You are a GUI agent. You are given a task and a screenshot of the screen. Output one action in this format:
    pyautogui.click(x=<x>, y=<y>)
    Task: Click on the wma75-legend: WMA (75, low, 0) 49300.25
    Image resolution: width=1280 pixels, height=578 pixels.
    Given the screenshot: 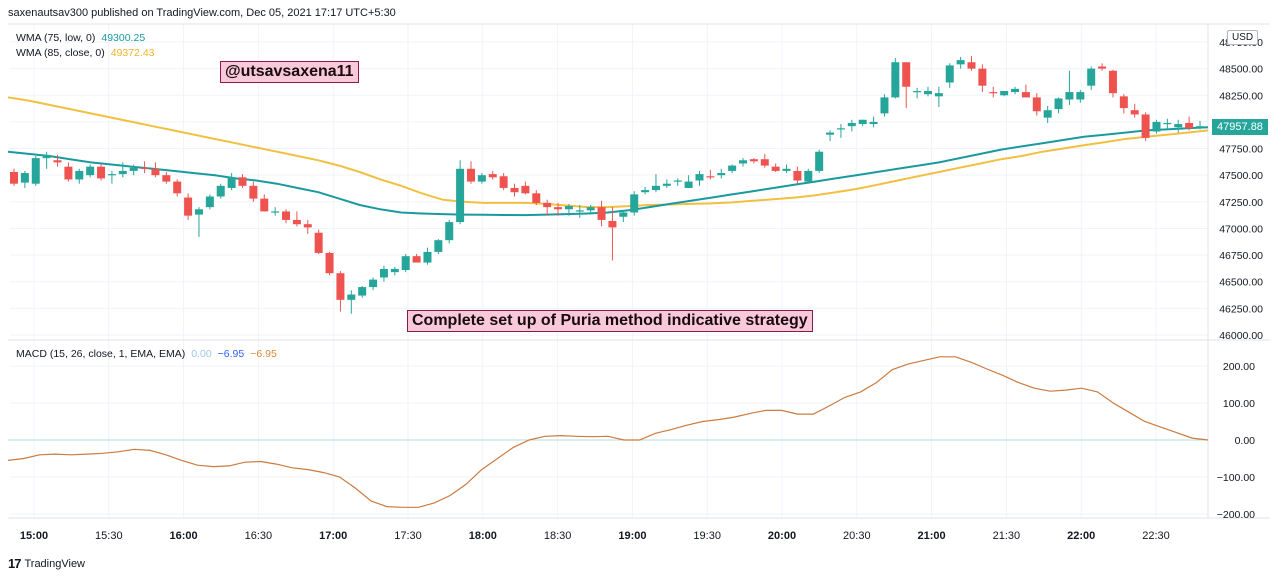 What is the action you would take?
    pyautogui.click(x=80, y=38)
    